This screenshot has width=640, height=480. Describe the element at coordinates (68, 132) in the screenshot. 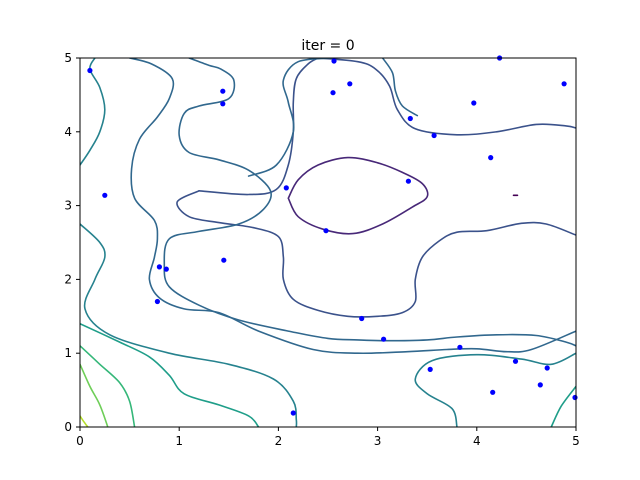

I see `y-tick-label: 4` at that location.